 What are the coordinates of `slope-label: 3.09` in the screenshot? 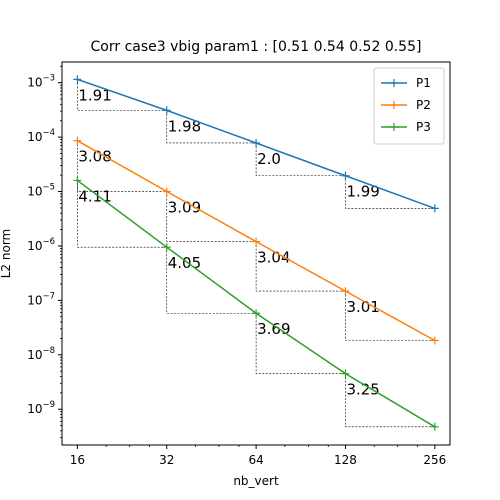 It's located at (184, 208).